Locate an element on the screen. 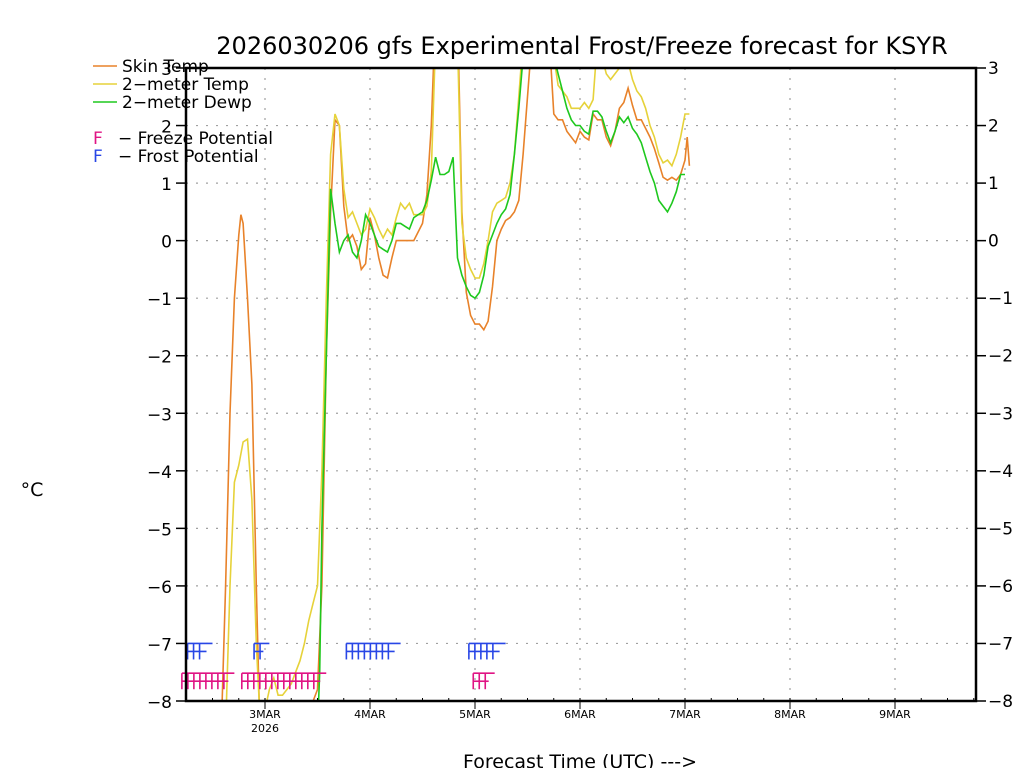 This screenshot has width=1024, height=768. legend-label: Skin Temp is located at coordinates (165, 67).